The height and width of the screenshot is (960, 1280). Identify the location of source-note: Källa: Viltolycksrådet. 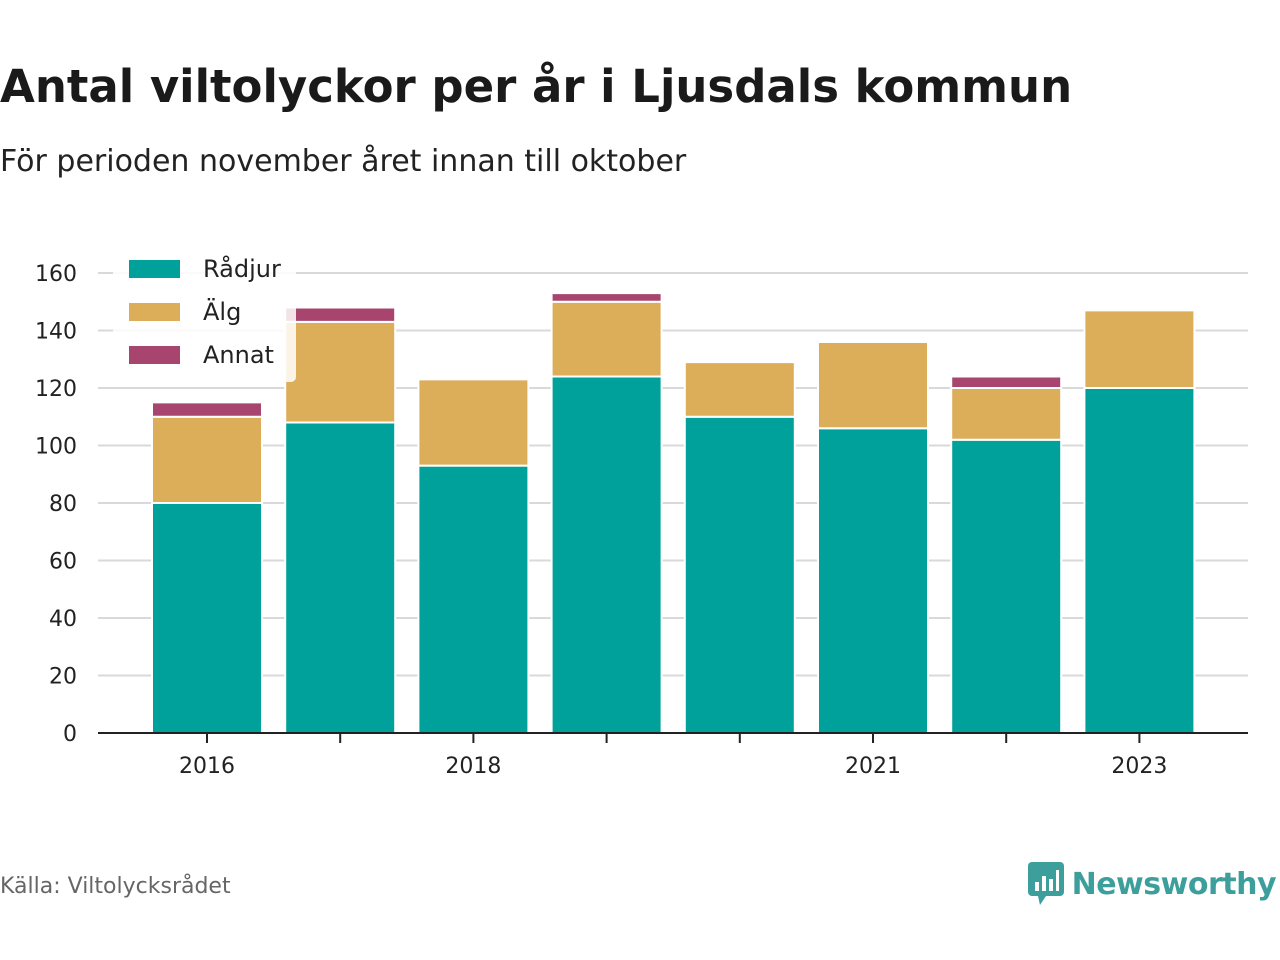
(115, 886).